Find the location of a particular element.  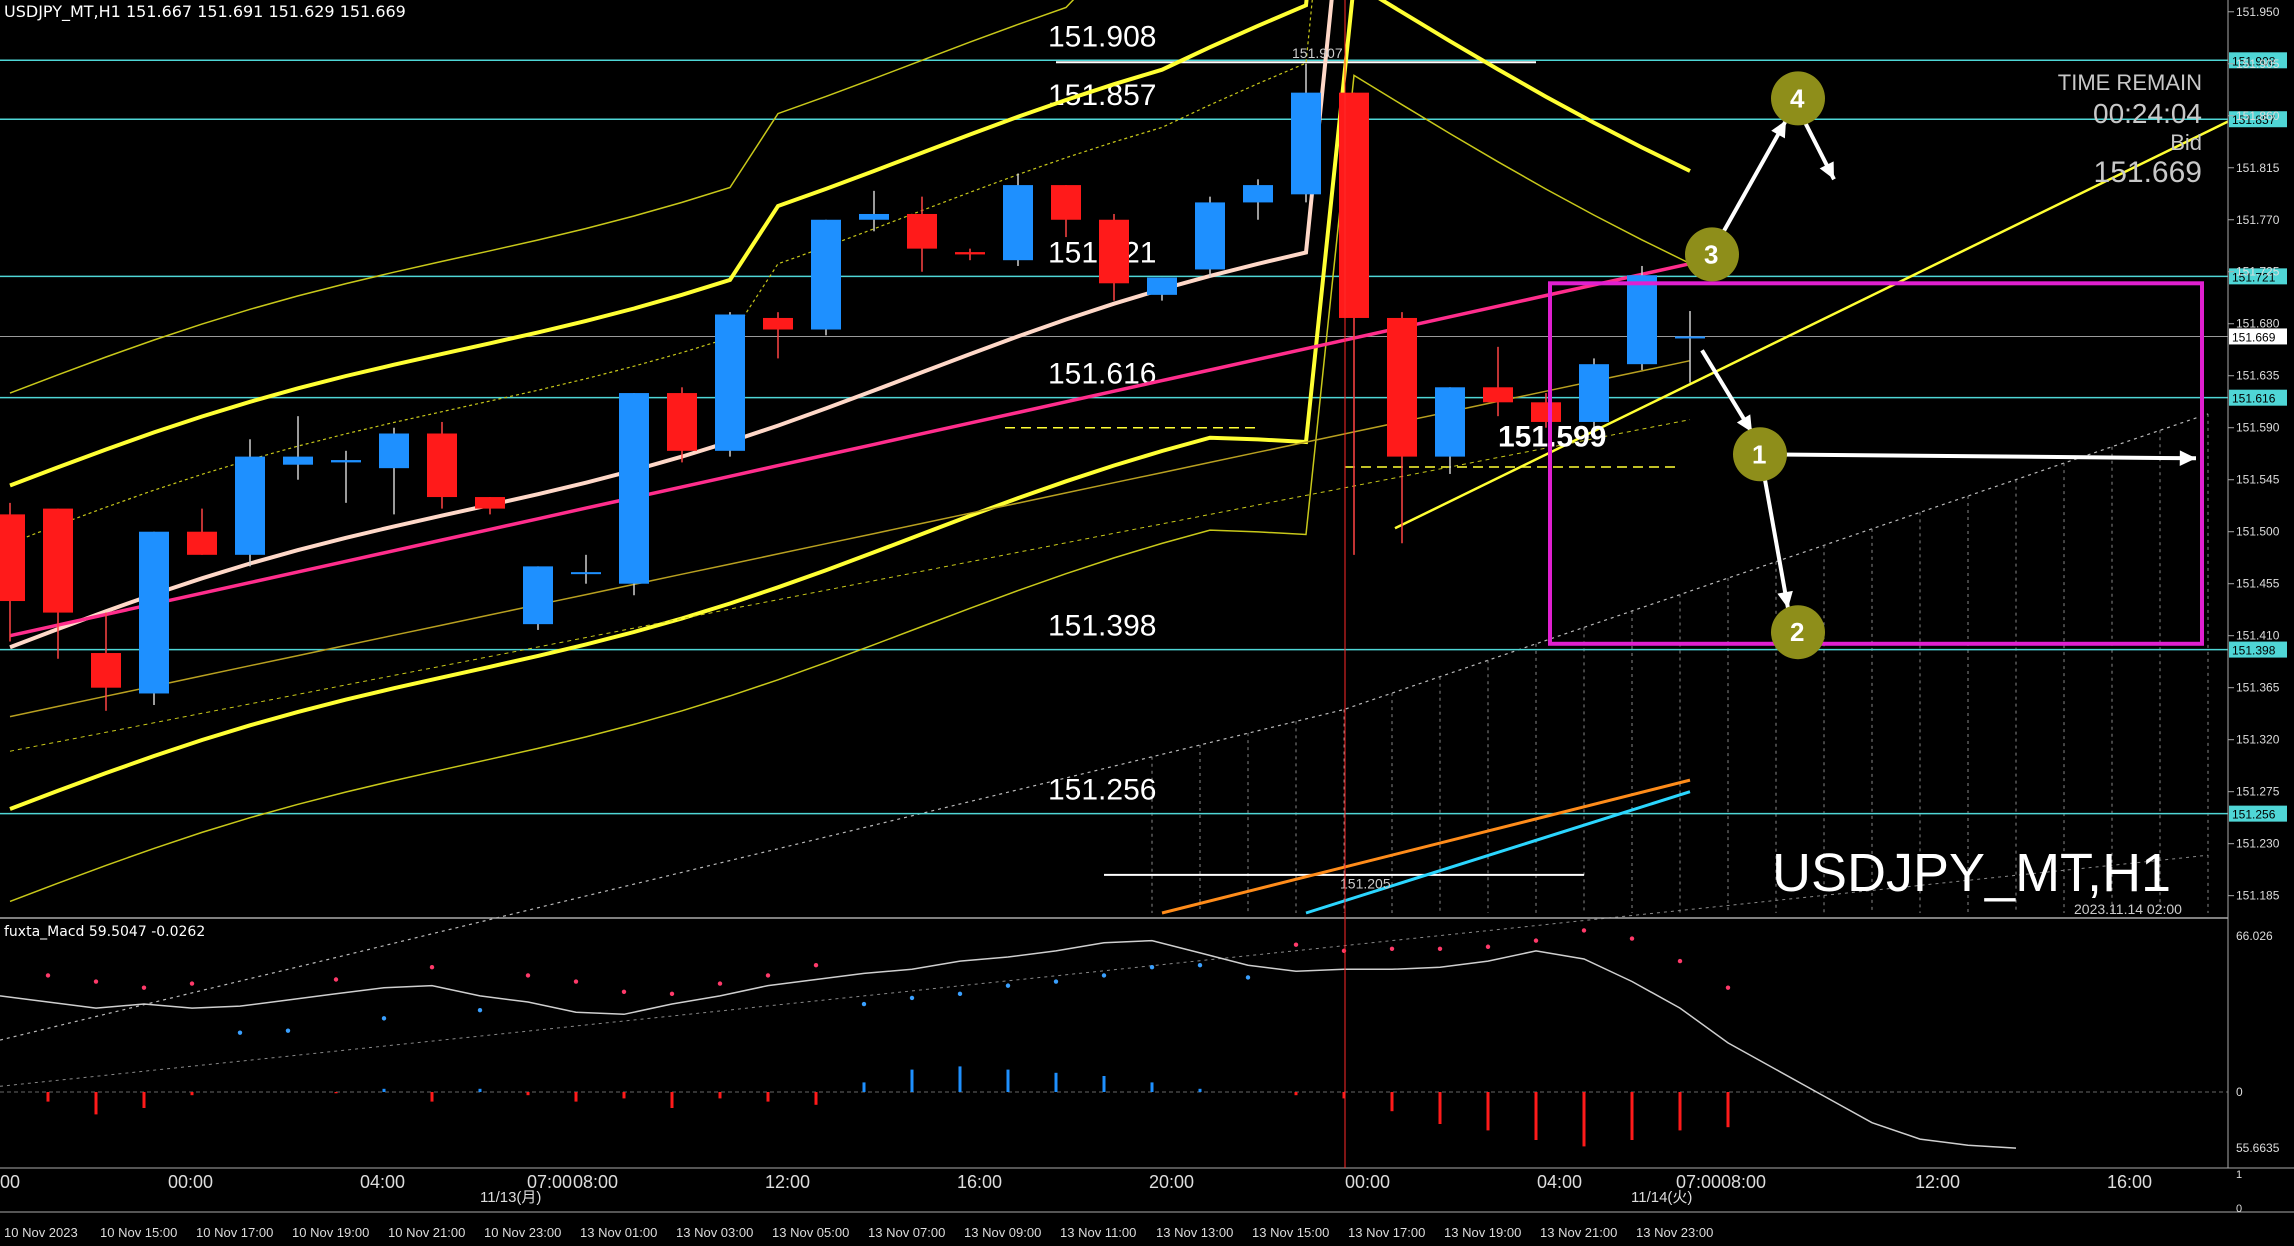

price-tick-label: 151.455 is located at coordinates (2258, 584).